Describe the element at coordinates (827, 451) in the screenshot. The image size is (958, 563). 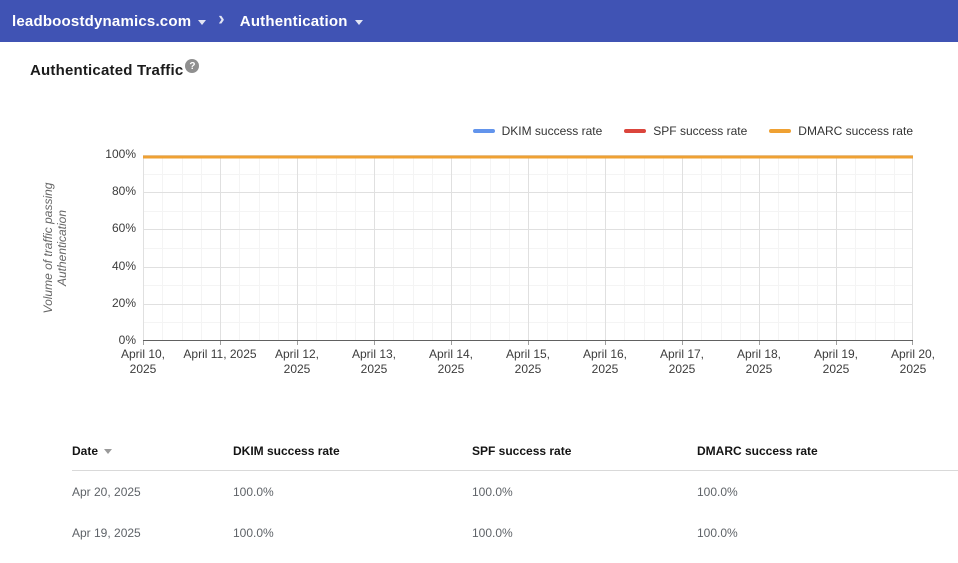
I see `column-header-dmarc-success-rate: DMARC success rate` at that location.